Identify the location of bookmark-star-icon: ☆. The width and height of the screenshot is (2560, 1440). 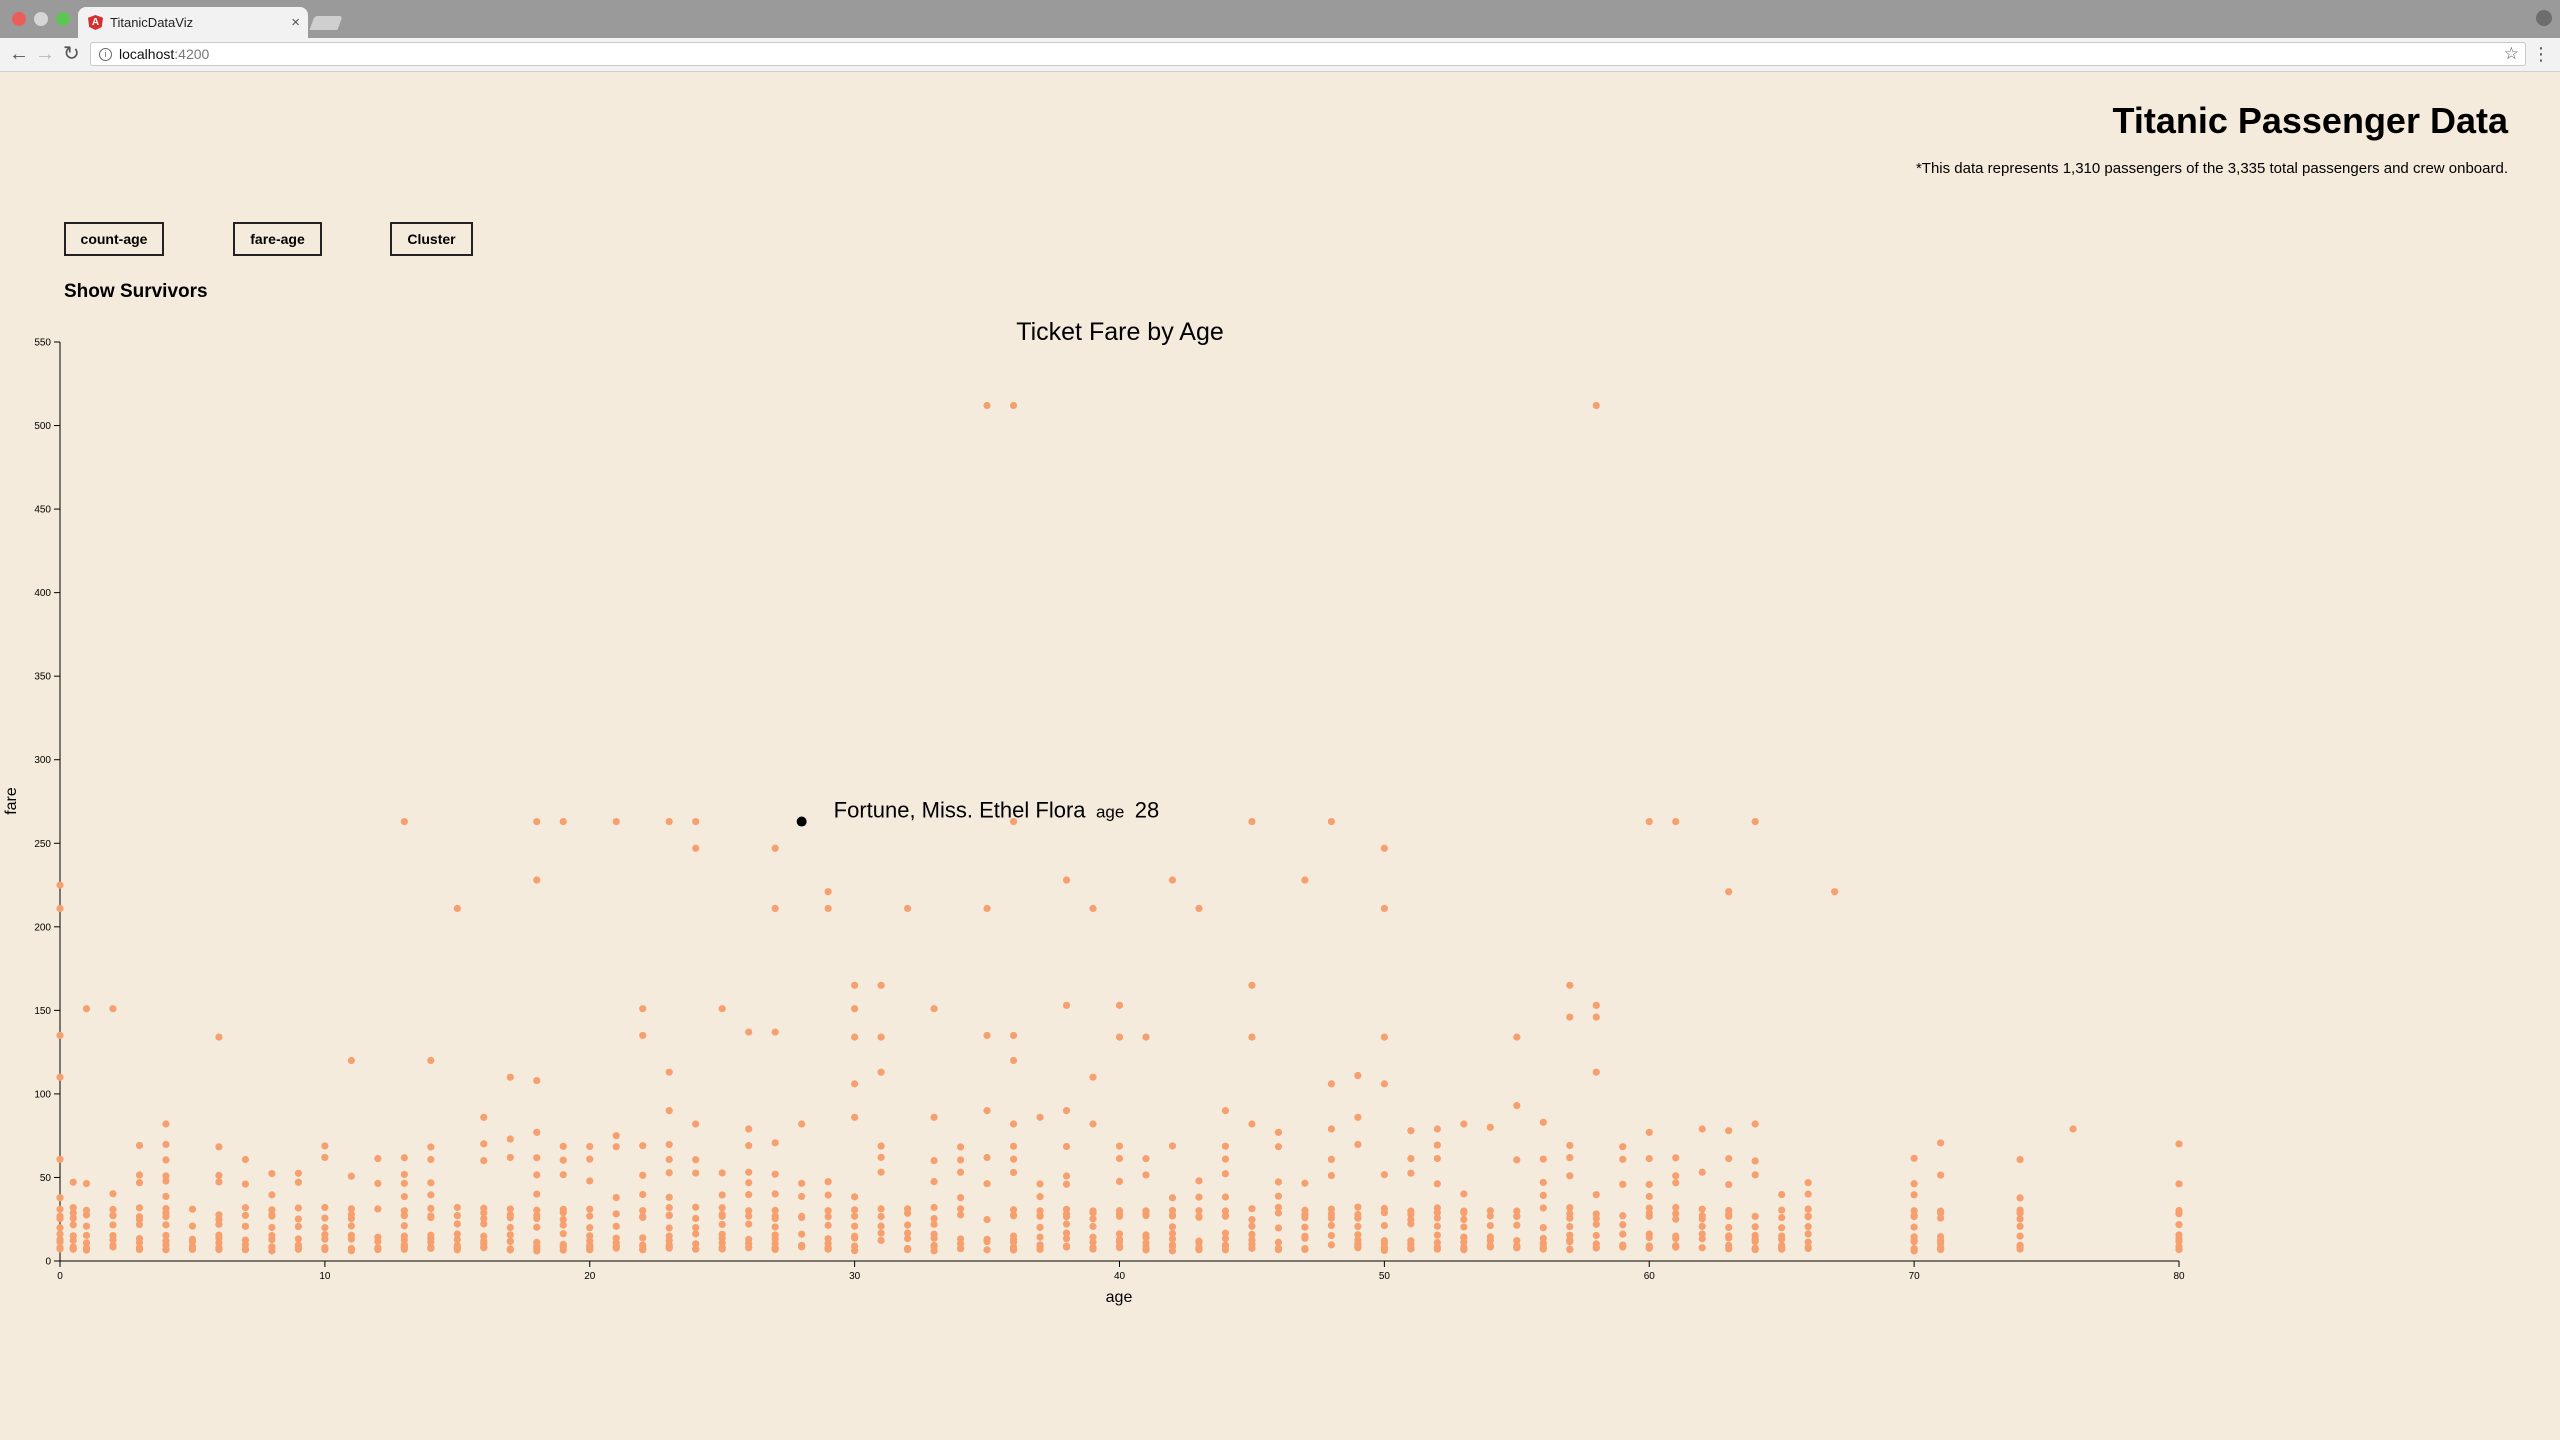
(2511, 53).